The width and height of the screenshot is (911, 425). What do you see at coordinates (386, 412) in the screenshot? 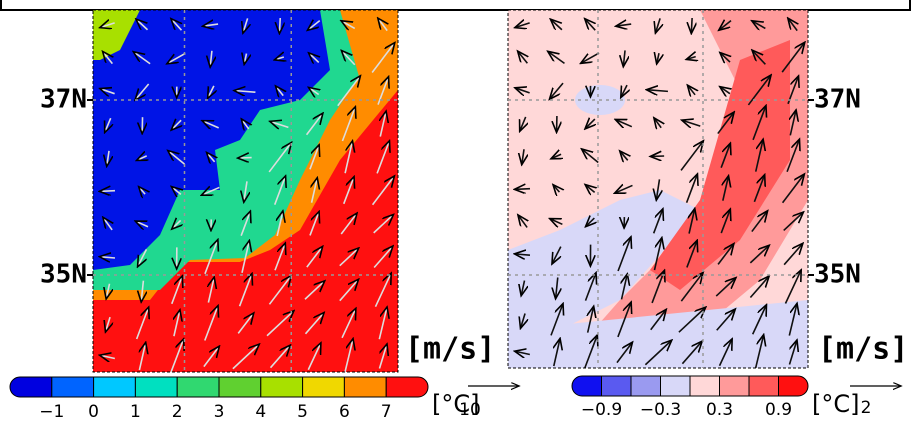
I see `colorbar-tick-label: 7` at bounding box center [386, 412].